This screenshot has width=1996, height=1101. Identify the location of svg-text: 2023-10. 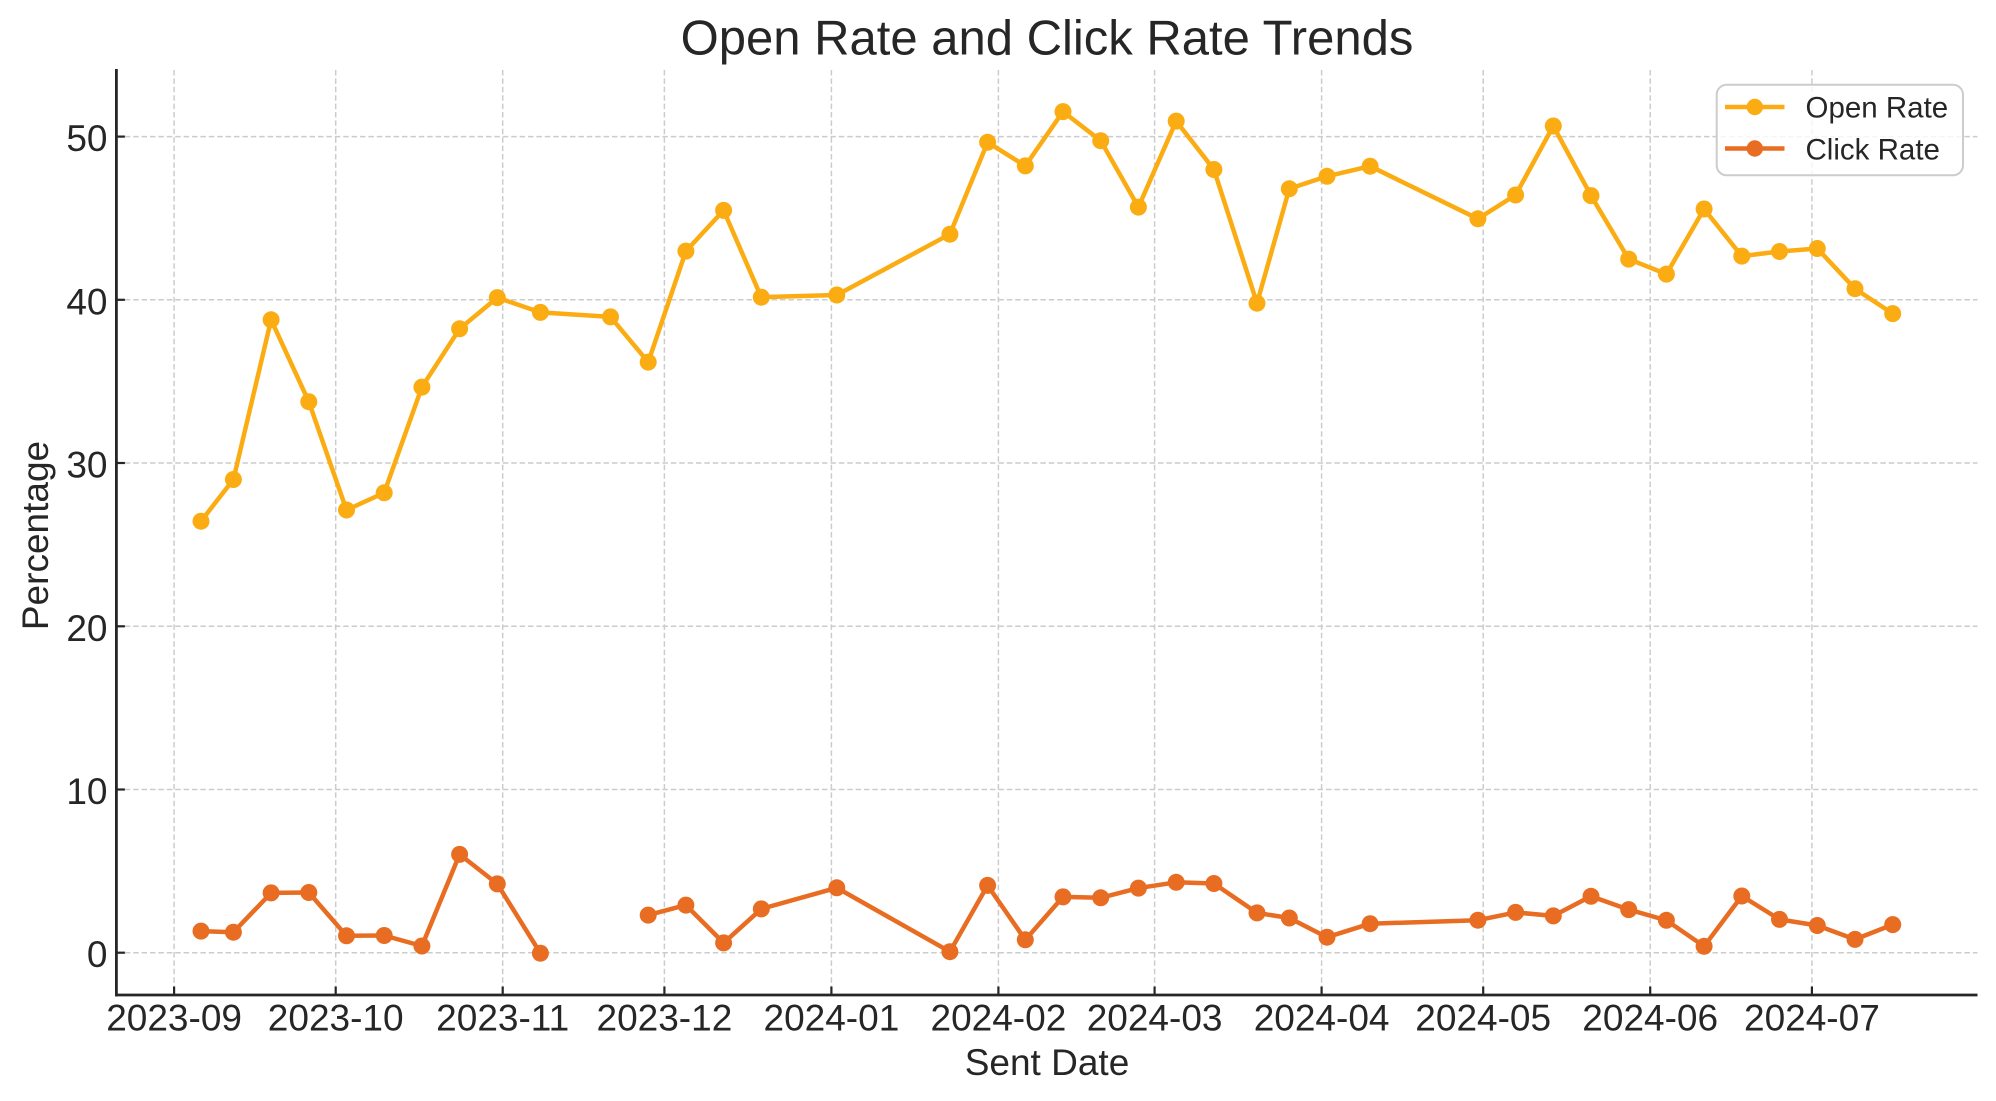
(336, 1018).